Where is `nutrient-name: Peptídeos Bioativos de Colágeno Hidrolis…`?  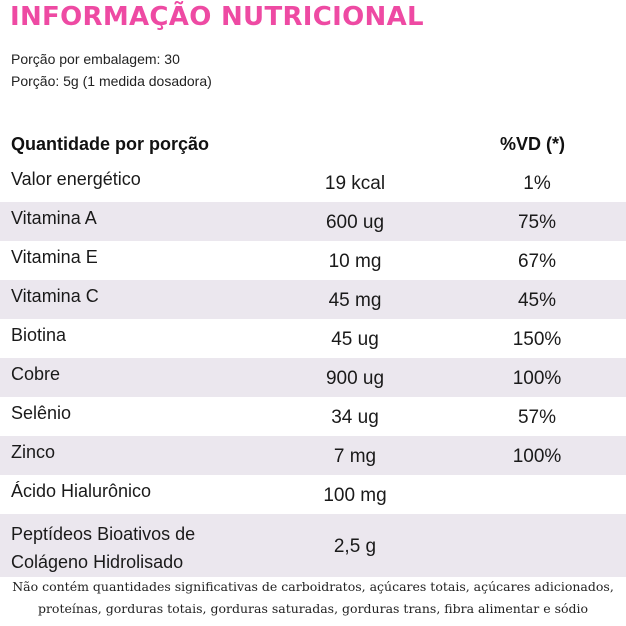
nutrient-name: Peptídeos Bioativos de Colágeno Hidrolis… is located at coordinates (103, 548).